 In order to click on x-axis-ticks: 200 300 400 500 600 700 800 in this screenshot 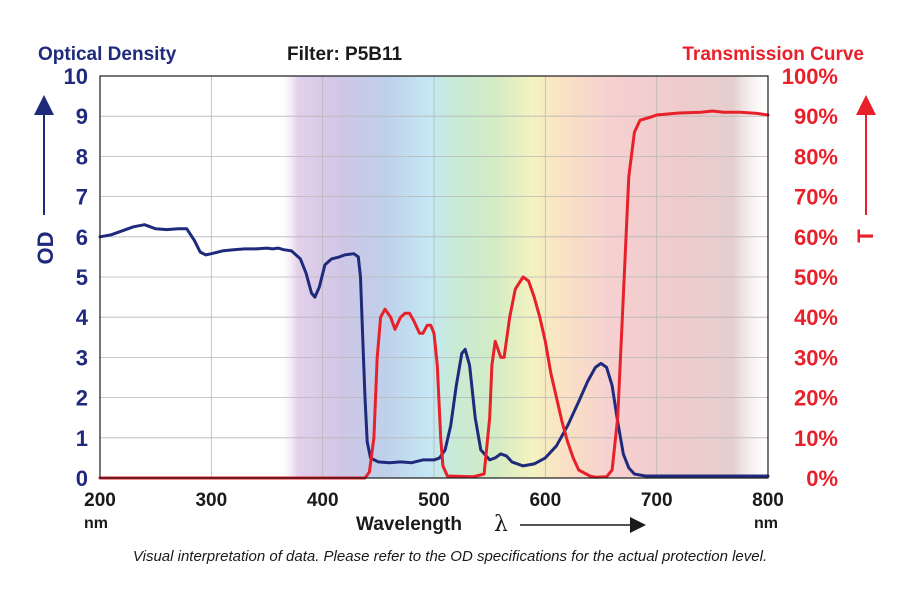, I will do `click(434, 500)`.